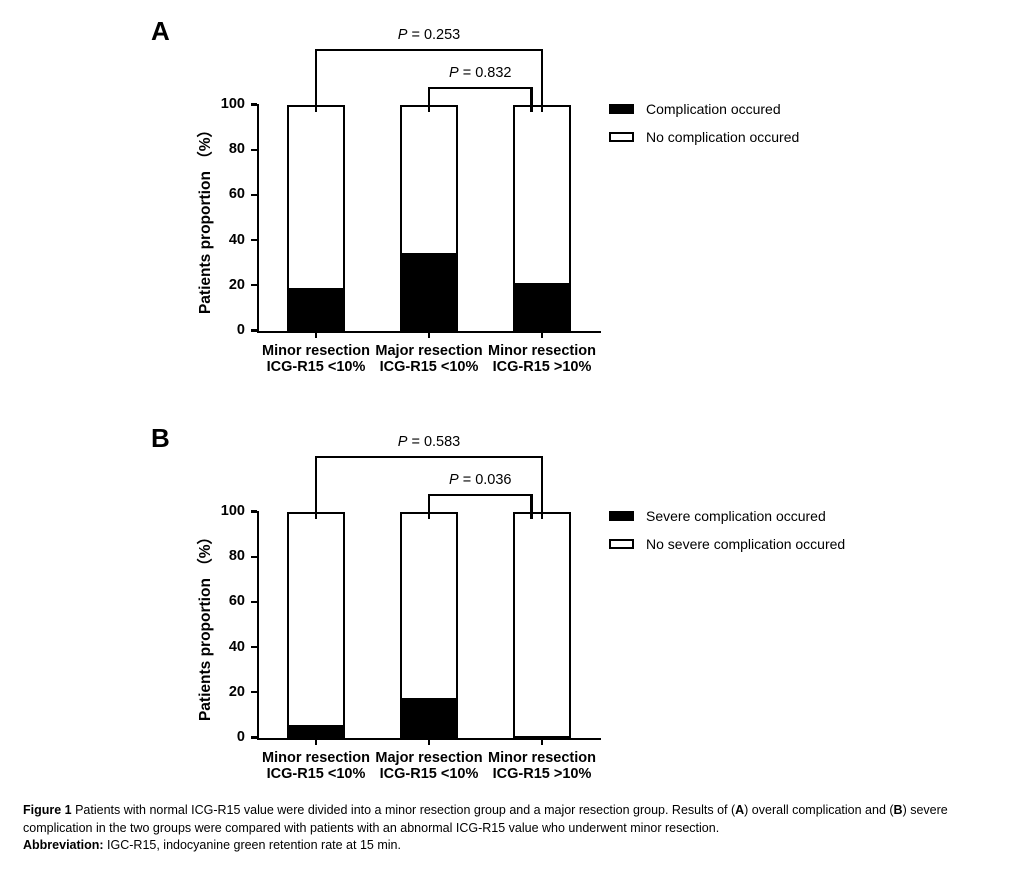 The height and width of the screenshot is (876, 1035). What do you see at coordinates (160, 30) in the screenshot?
I see `panel-label-a: A` at bounding box center [160, 30].